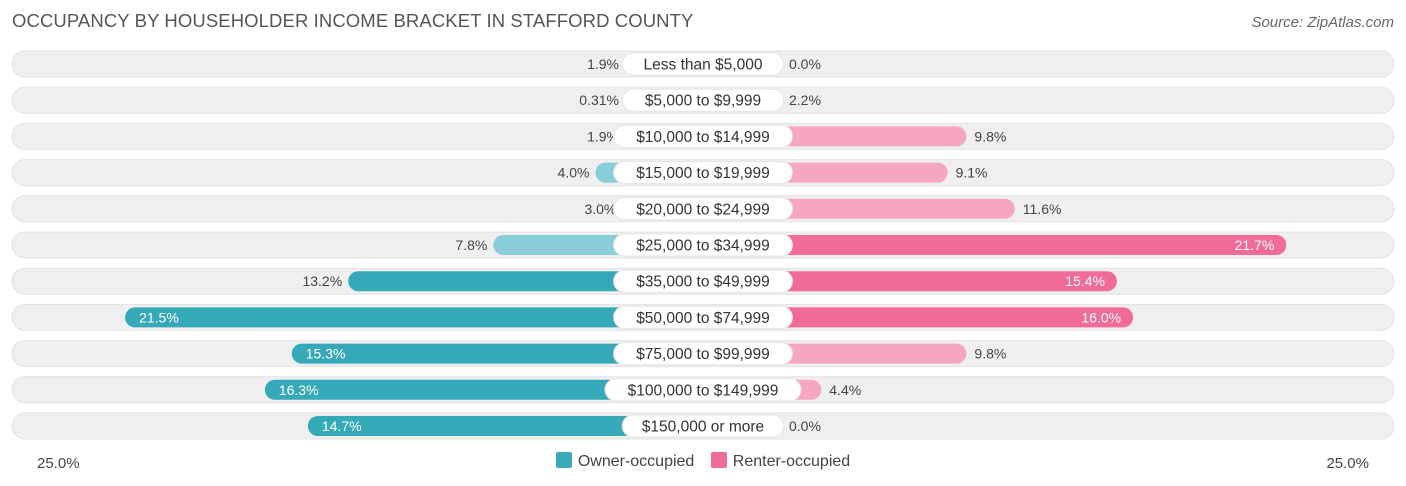 This screenshot has height=486, width=1406. I want to click on renter-swatch-icon, so click(718, 460).